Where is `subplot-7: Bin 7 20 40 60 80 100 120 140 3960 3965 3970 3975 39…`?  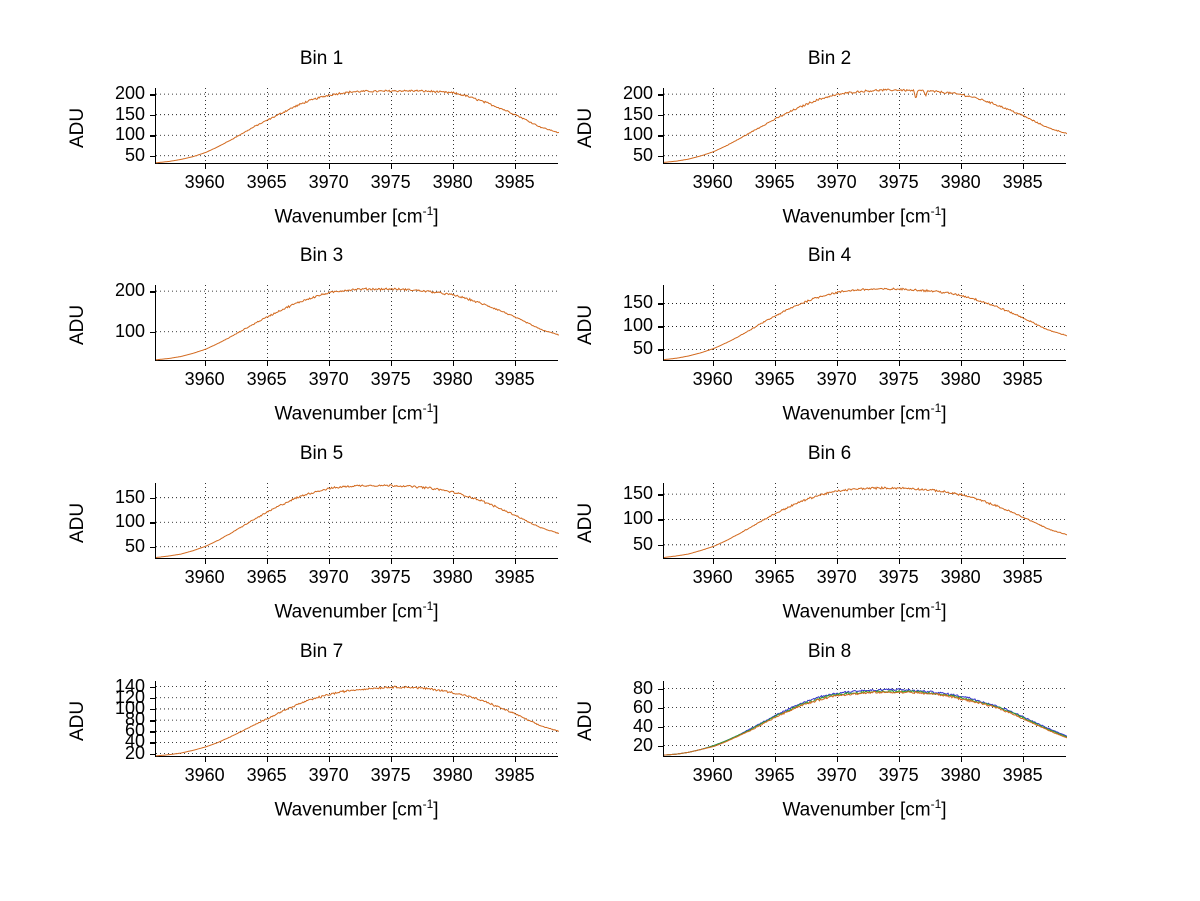 subplot-7: Bin 7 20 40 60 80 100 120 140 3960 3965 3970 3975 39… is located at coordinates (321, 744).